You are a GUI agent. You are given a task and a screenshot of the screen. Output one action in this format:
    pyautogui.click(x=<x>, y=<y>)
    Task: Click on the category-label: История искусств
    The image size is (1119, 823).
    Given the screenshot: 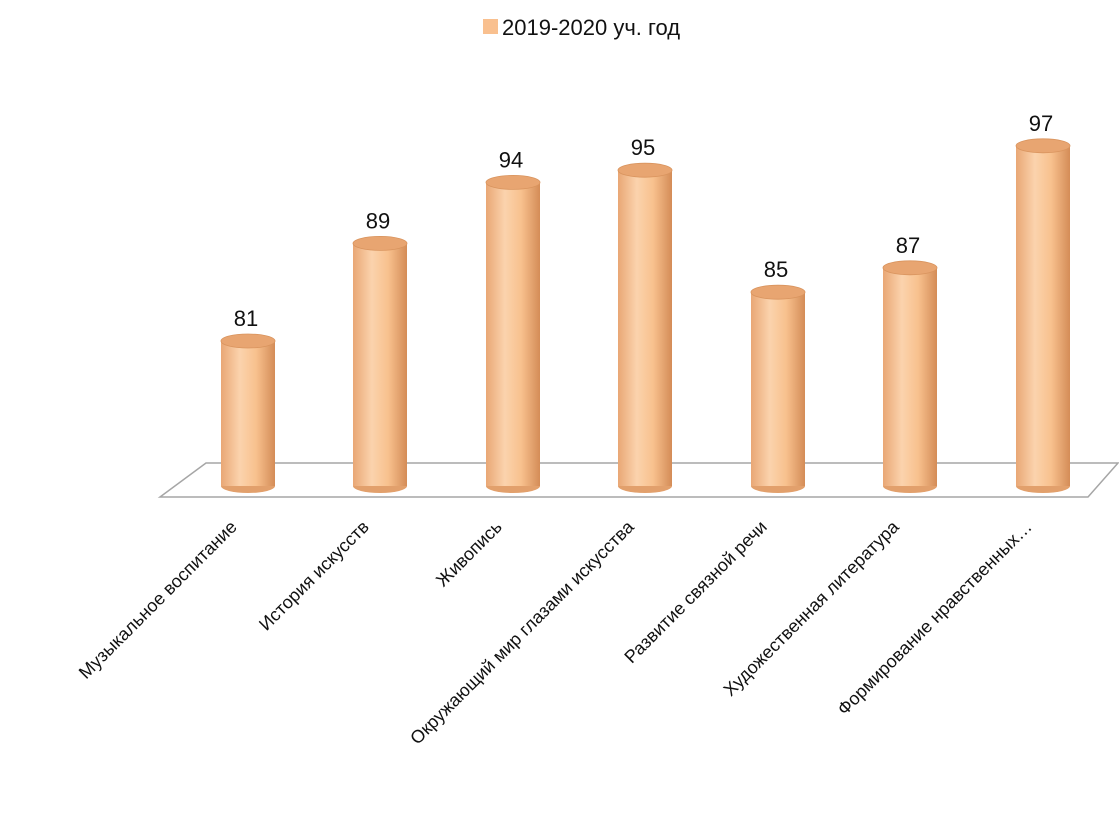 What is the action you would take?
    pyautogui.click(x=314, y=576)
    